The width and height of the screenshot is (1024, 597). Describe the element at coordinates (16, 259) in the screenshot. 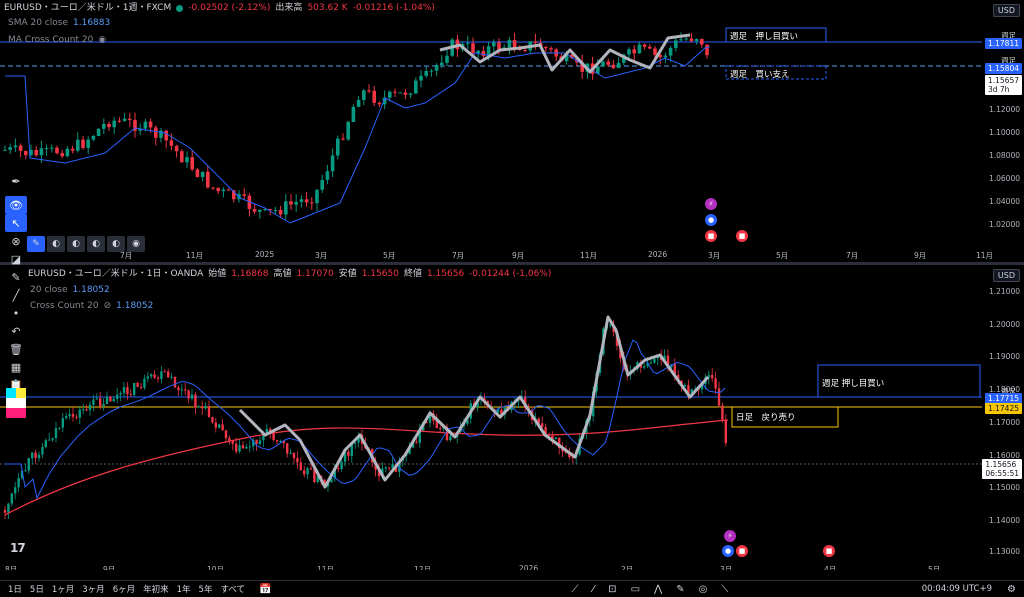

I see `ruler-icon: ◪` at that location.